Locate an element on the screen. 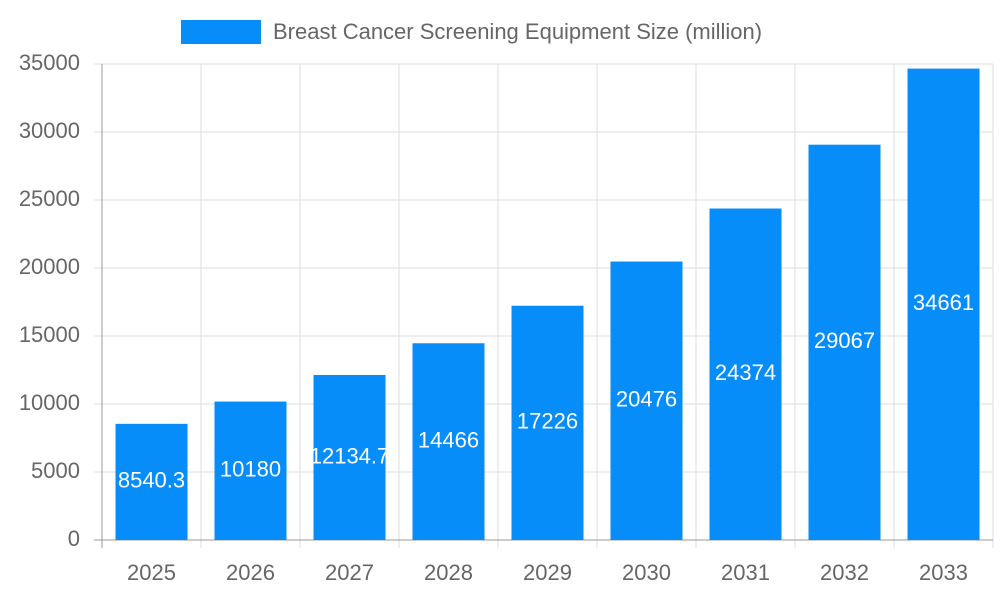  y-tick-label: 0 is located at coordinates (74, 538).